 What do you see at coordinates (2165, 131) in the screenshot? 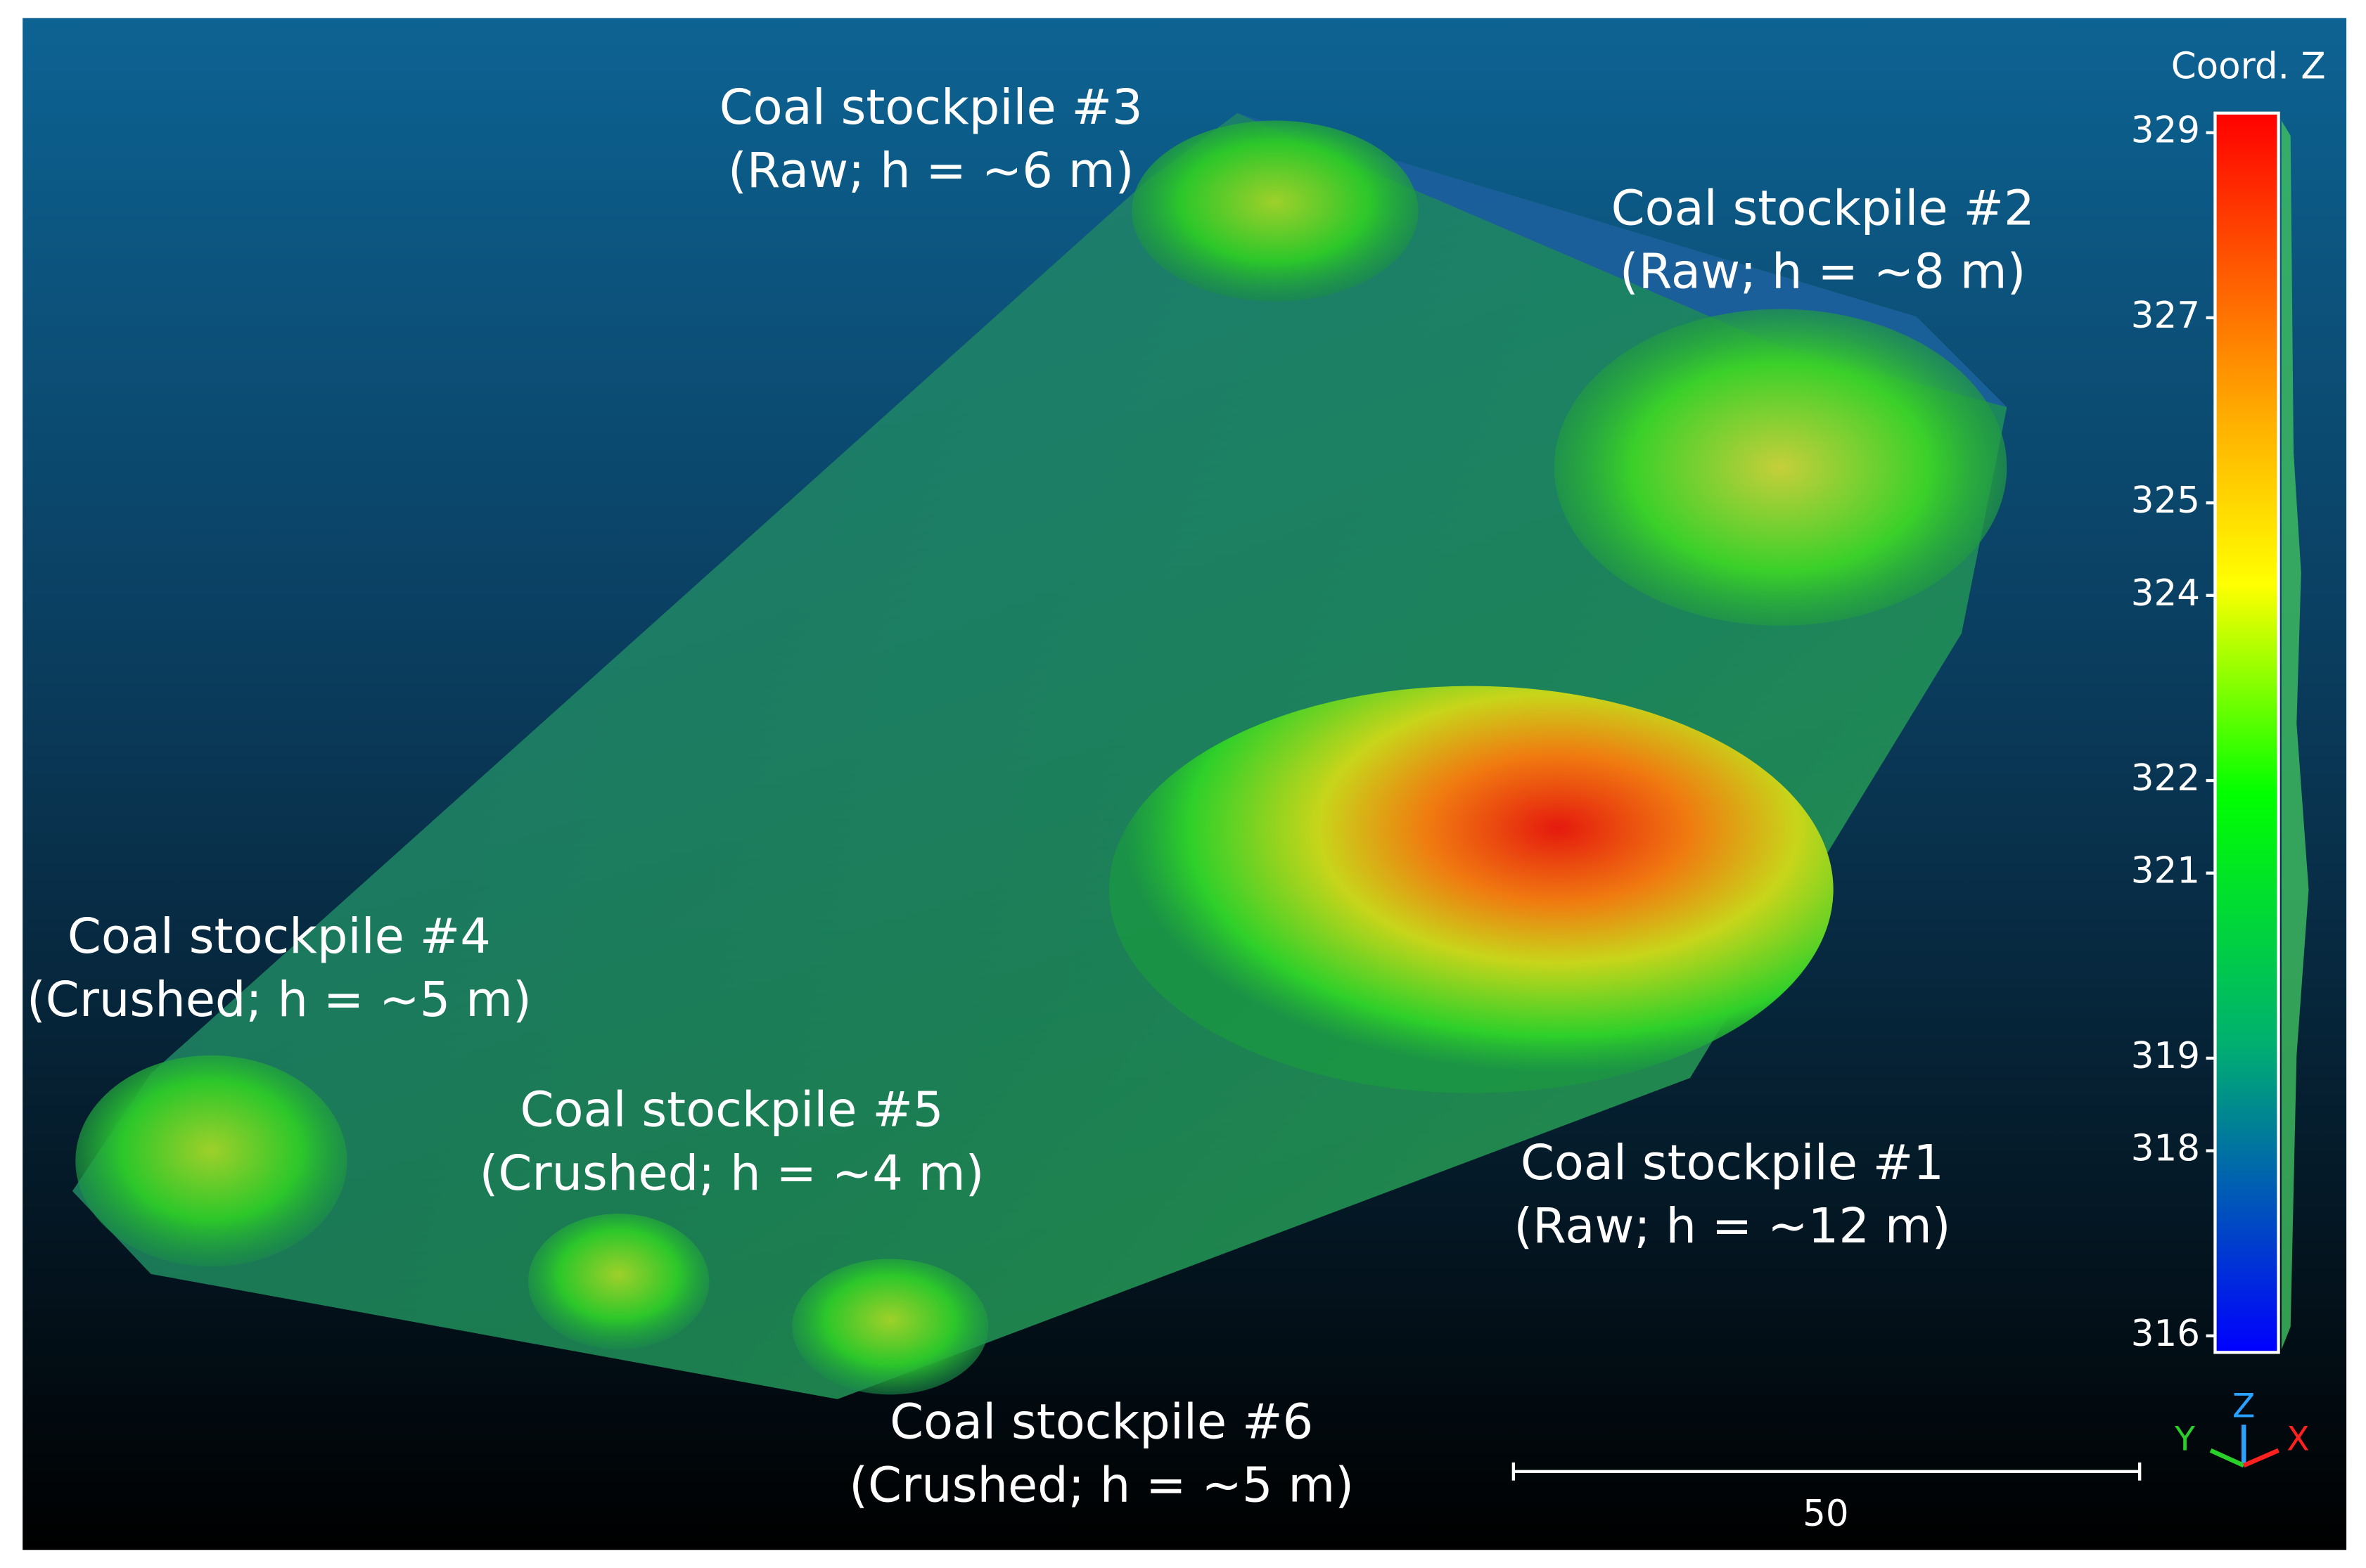
I see `tick-label: 329` at bounding box center [2165, 131].